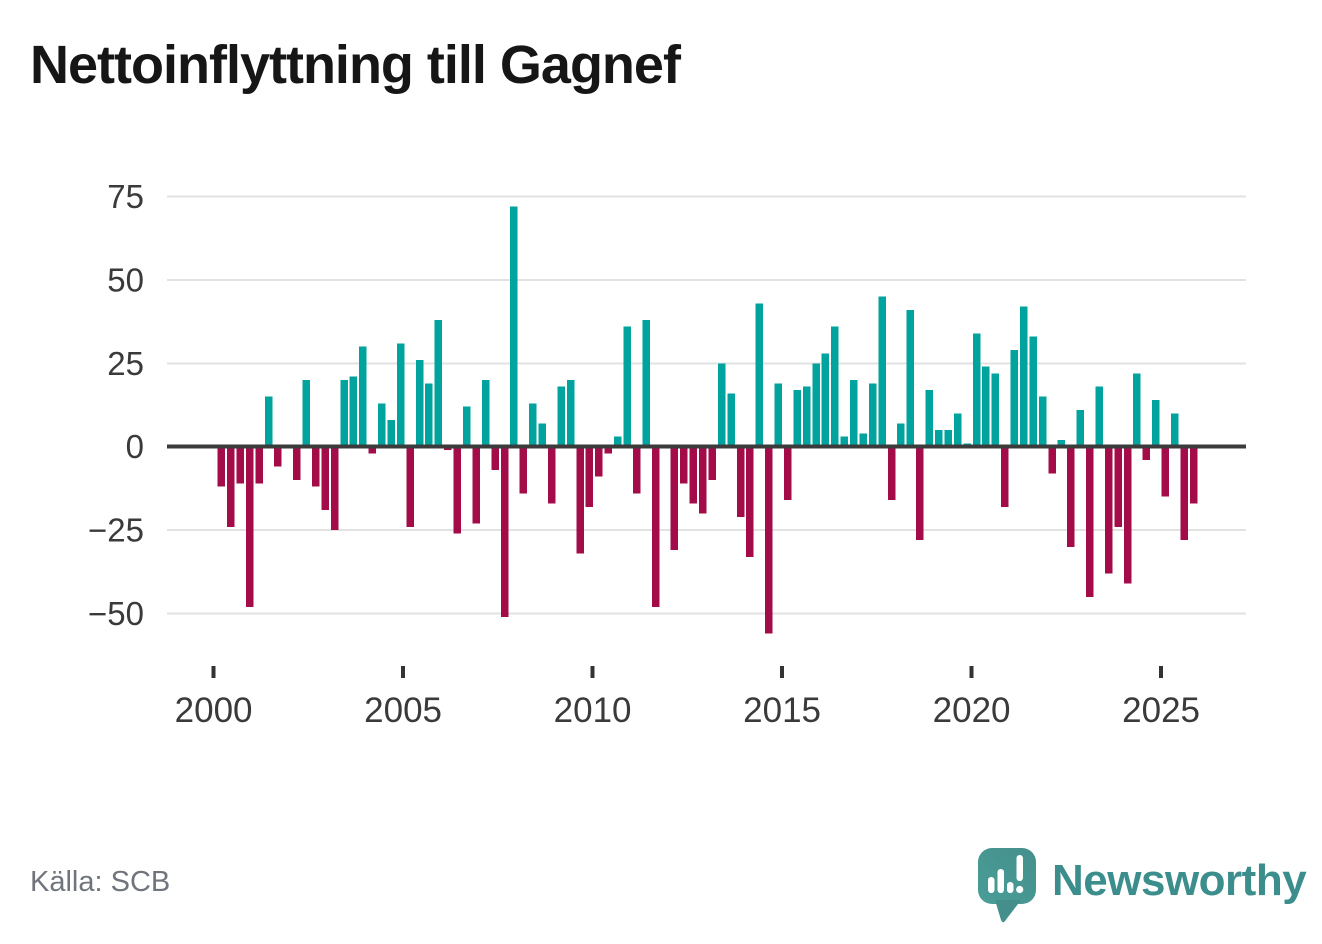 The height and width of the screenshot is (944, 1322). I want to click on bar-2006-q3, so click(466, 426).